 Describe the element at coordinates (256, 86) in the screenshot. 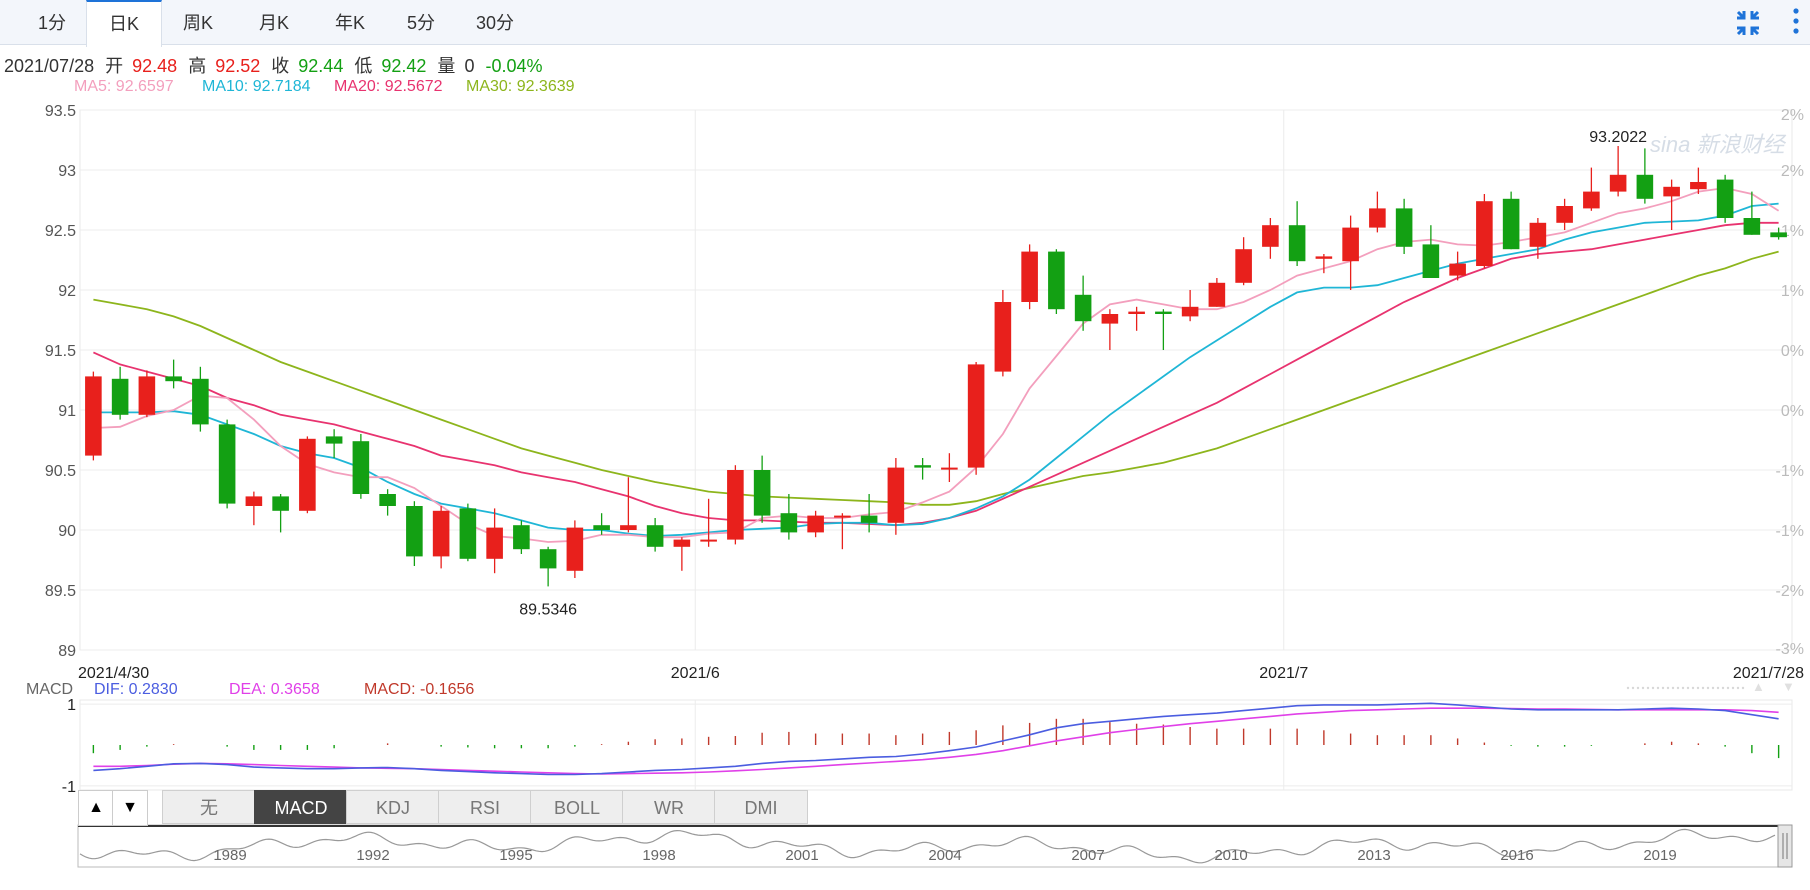

I see `ma-legend-item: MA10: 92.7184` at that location.